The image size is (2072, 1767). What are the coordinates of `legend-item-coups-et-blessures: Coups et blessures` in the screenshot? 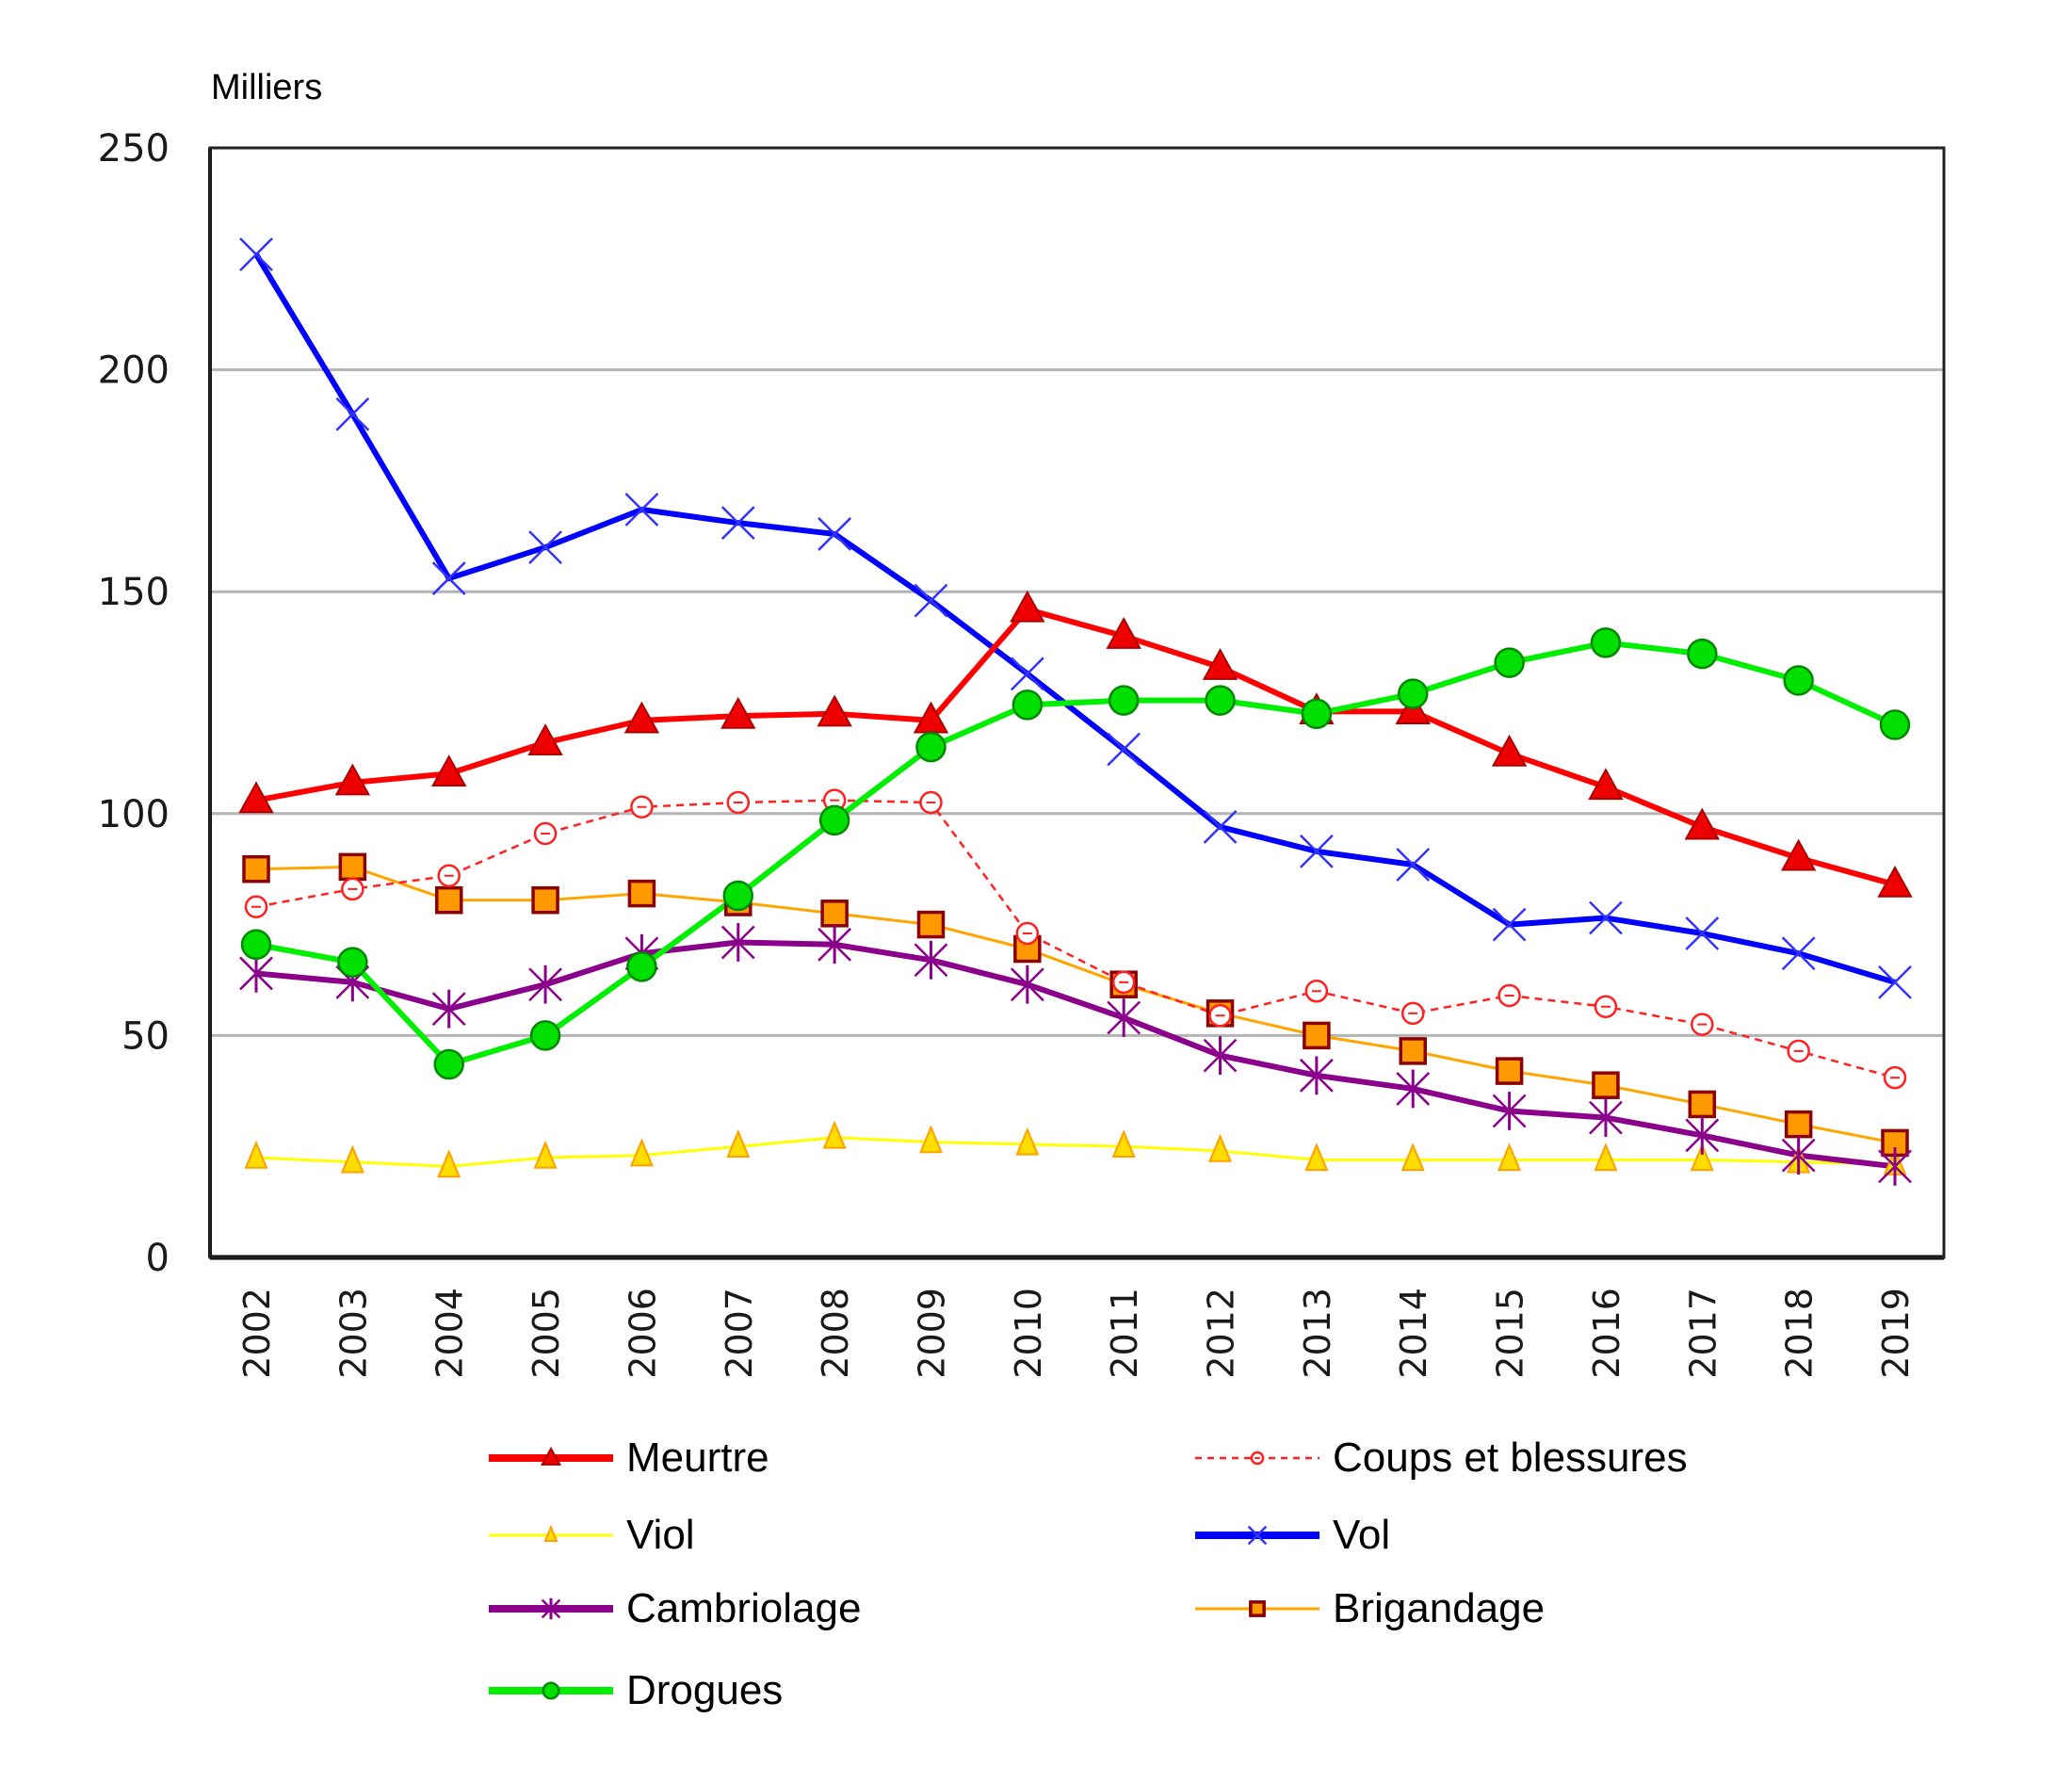 It's located at (1439, 1458).